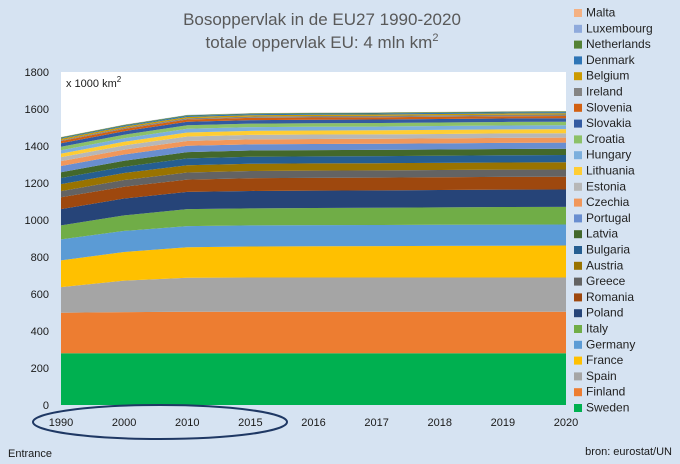 The height and width of the screenshot is (464, 680). I want to click on area-spain, so click(313, 295).